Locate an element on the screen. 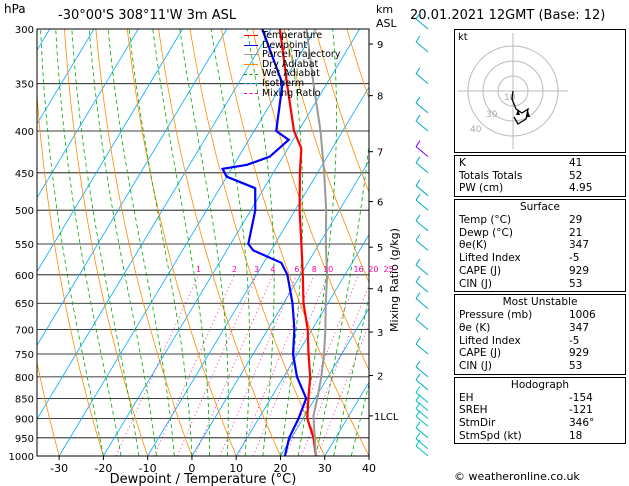 This screenshot has width=629, height=486. pressure-tick-label: 650 is located at coordinates (24, 304).